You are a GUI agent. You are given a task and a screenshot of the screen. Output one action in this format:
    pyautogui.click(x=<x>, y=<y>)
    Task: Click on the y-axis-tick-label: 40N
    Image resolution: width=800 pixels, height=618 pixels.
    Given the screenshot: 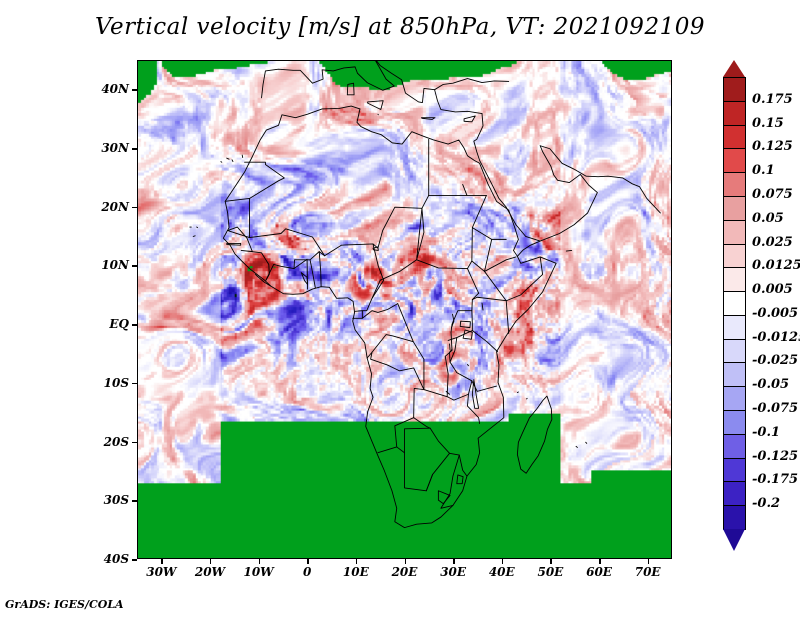 What is the action you would take?
    pyautogui.click(x=115, y=89)
    